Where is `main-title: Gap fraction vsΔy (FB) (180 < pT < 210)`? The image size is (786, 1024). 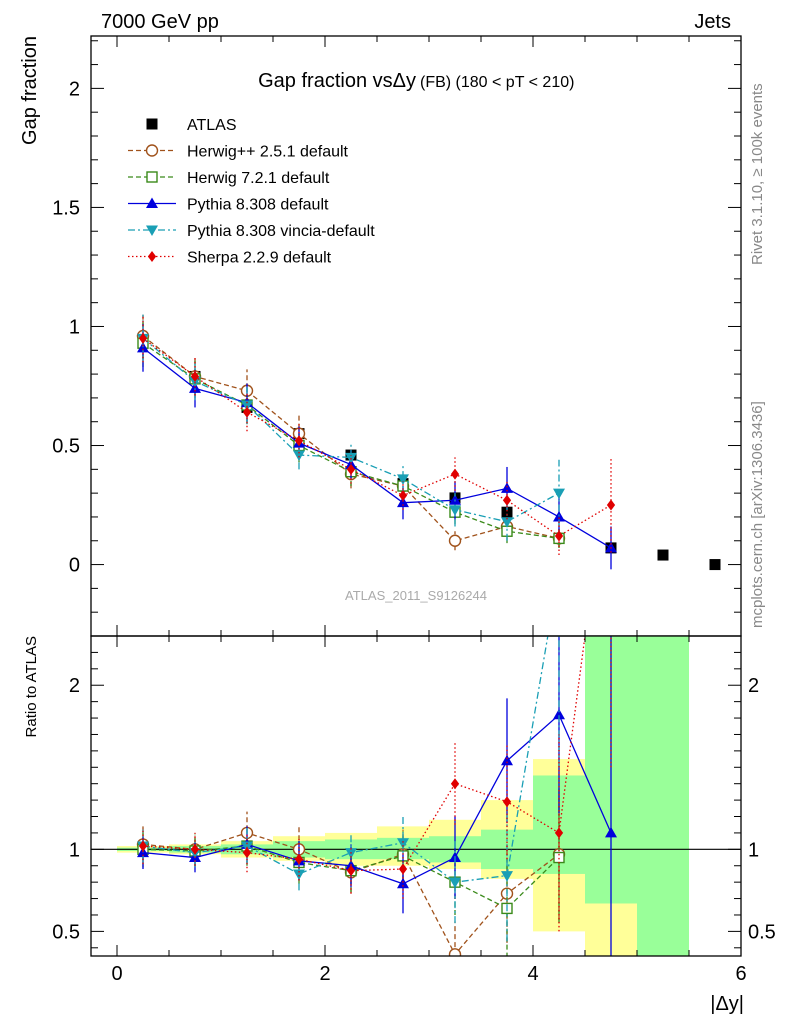 main-title: Gap fraction vsΔy (FB) (180 < pT < 210) is located at coordinates (416, 81).